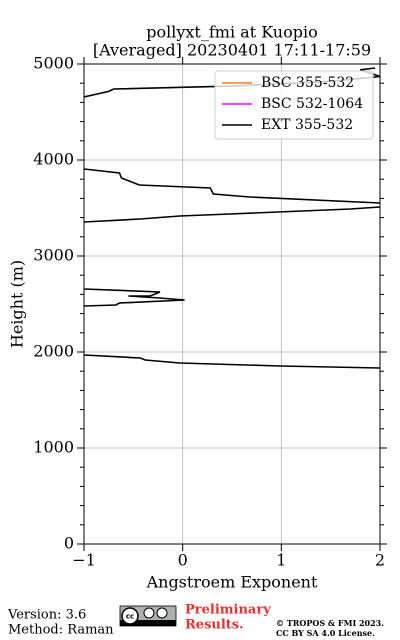  What do you see at coordinates (312, 104) in the screenshot?
I see `legend-label: BSC 532-1064` at bounding box center [312, 104].